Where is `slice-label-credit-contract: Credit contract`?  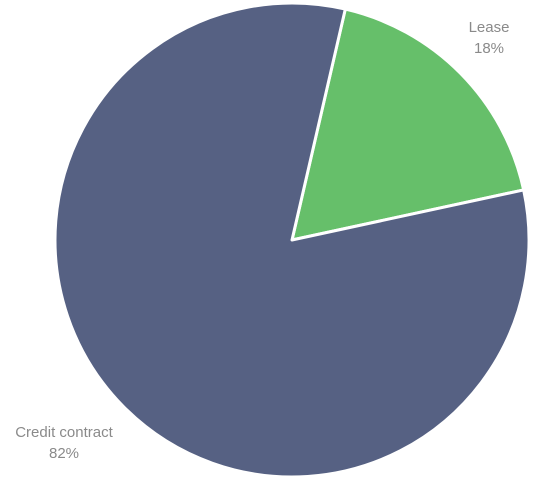 slice-label-credit-contract: Credit contract is located at coordinates (64, 432).